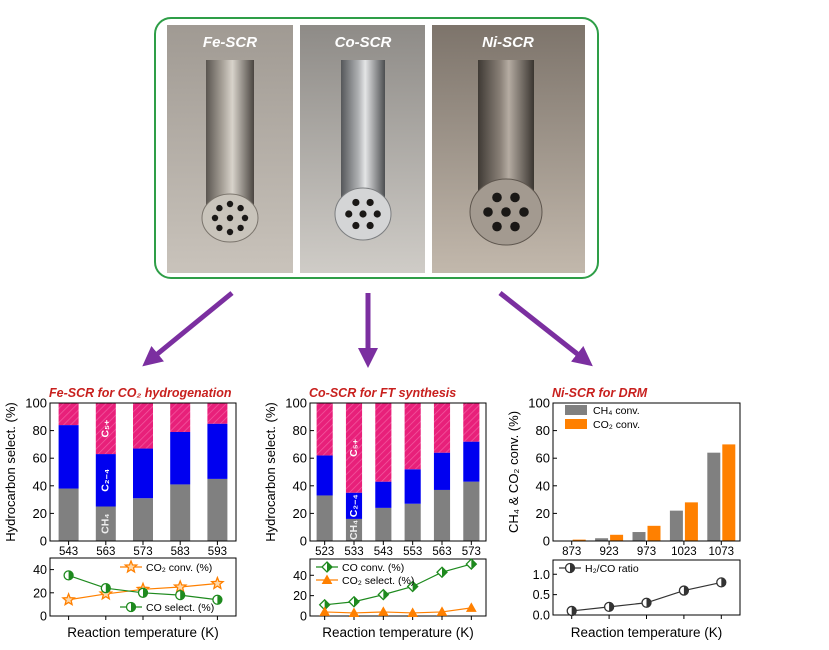 This screenshot has height=650, width=829. Describe the element at coordinates (140, 393) in the screenshot. I see `chart-title: Fe-SCR for CO₂ hydrogenation` at that location.